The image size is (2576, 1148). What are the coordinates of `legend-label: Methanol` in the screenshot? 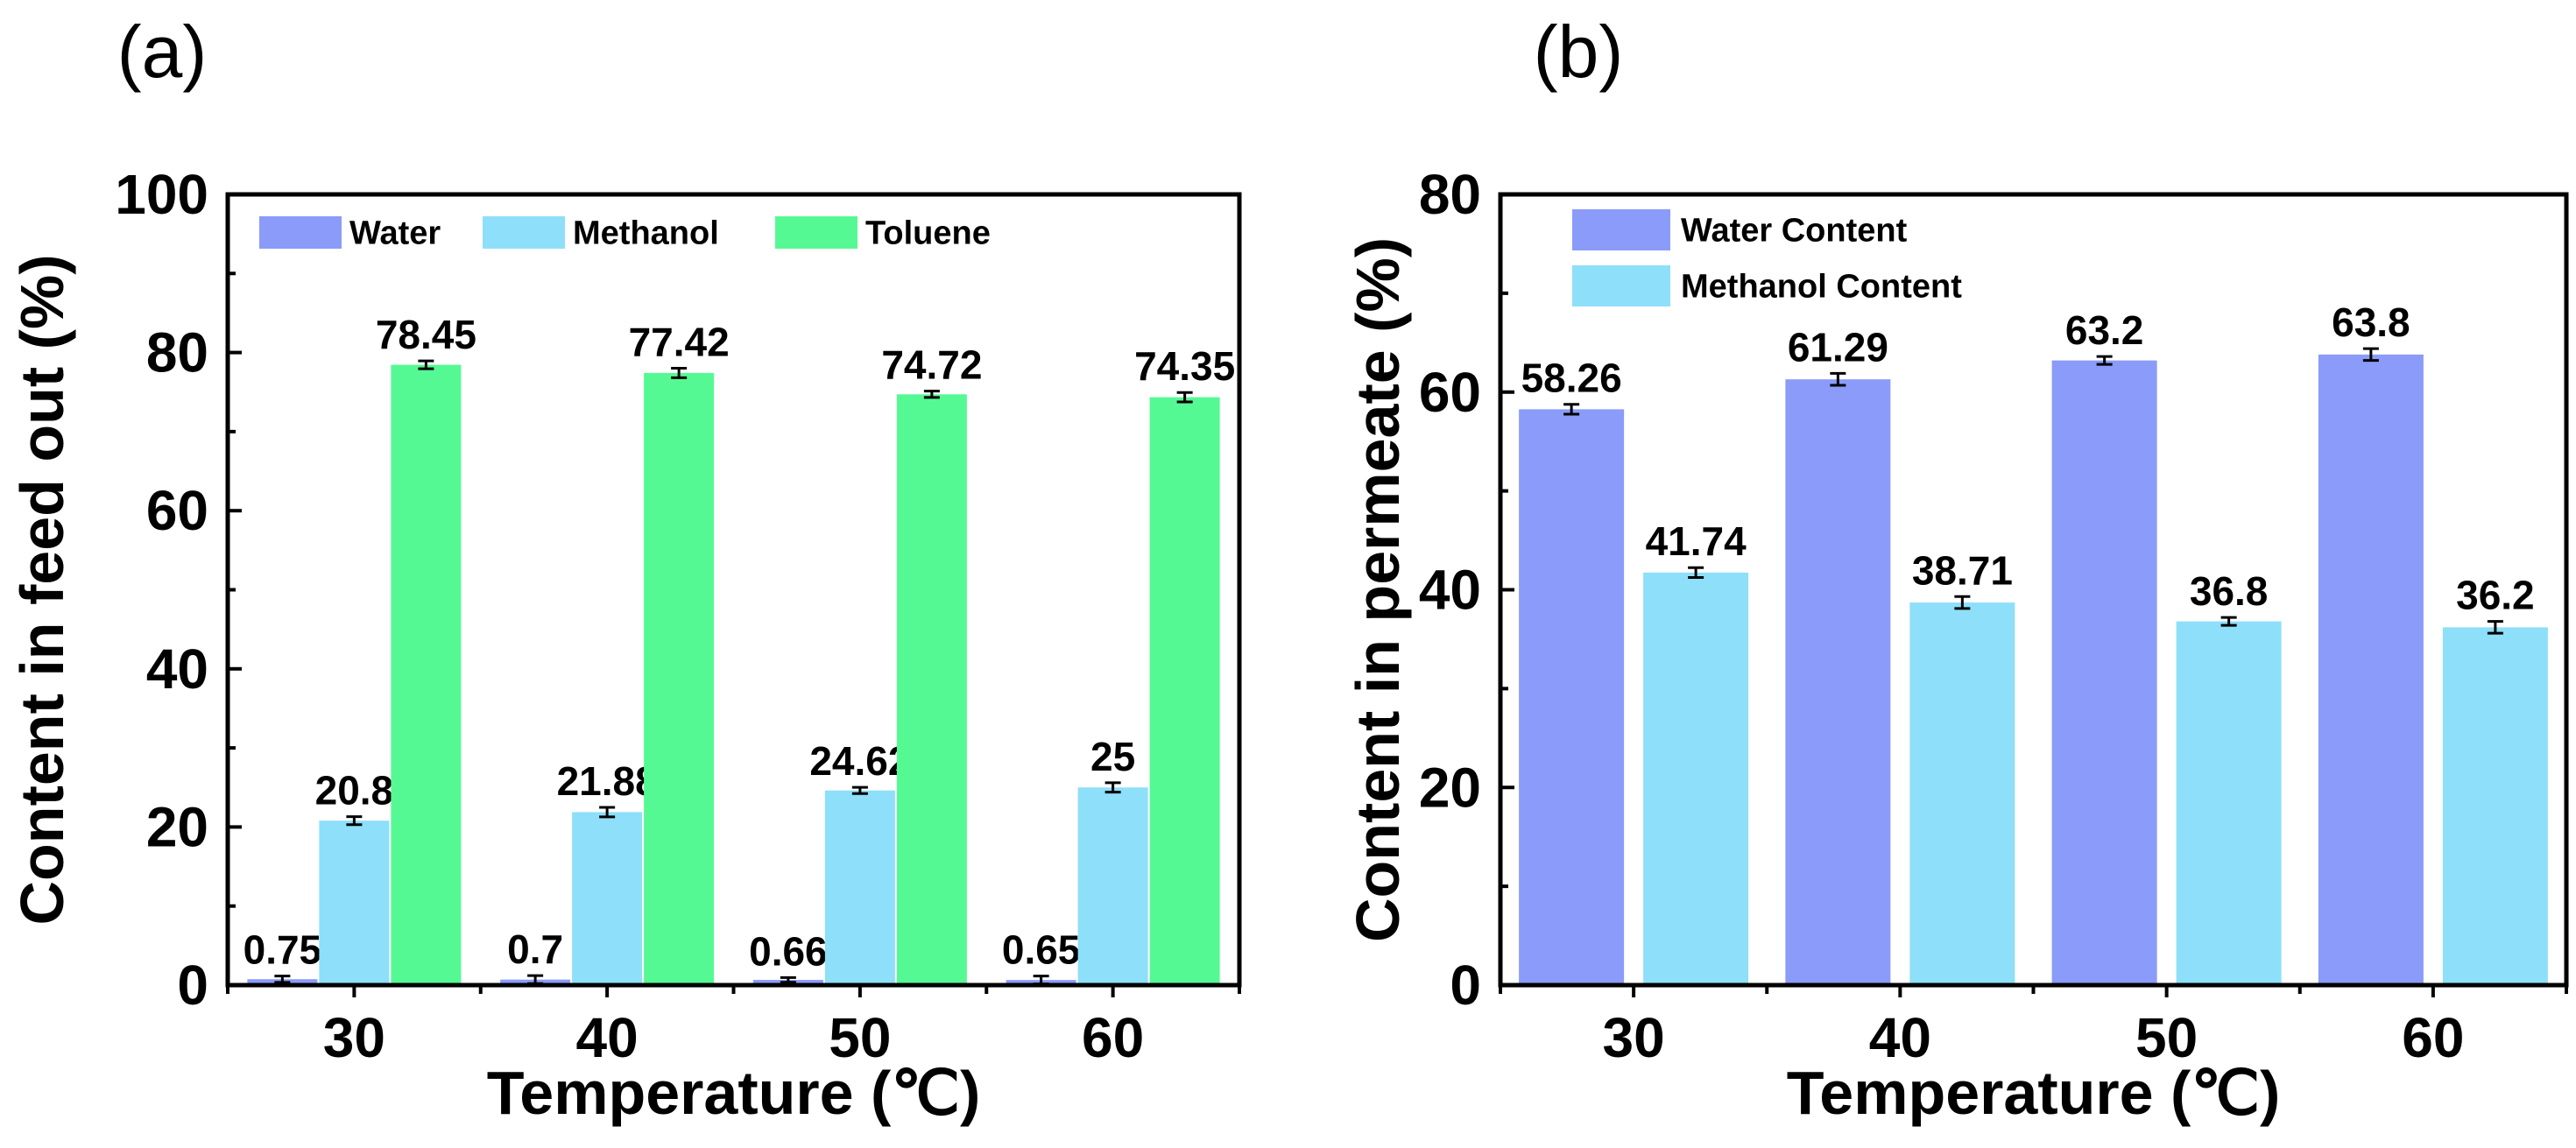 It's located at (646, 233).